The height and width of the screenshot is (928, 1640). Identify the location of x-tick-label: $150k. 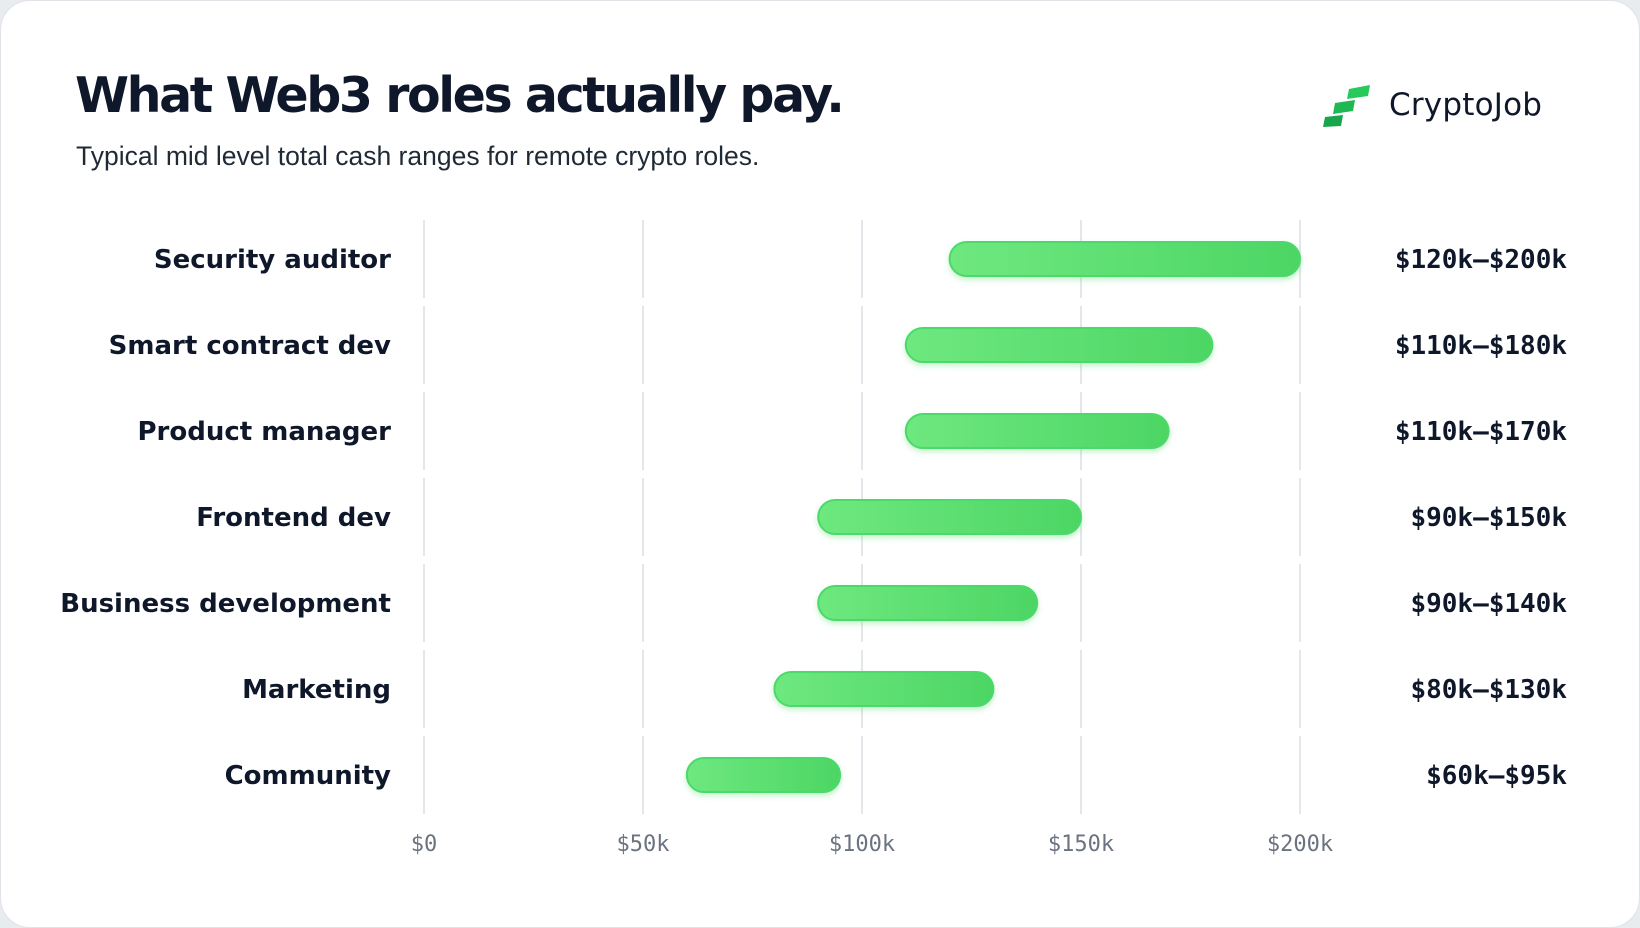
(1081, 844).